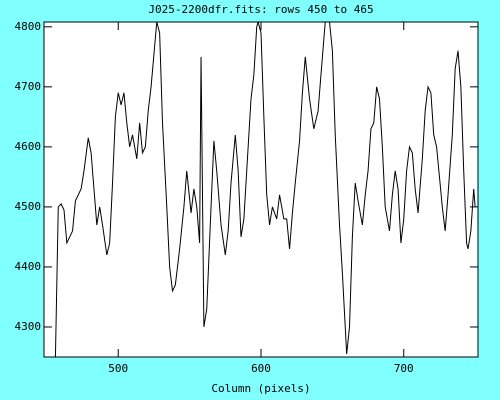  Describe the element at coordinates (260, 9) in the screenshot. I see `chart-title: J025-2200dfr.fits: rows 450 to 465` at that location.